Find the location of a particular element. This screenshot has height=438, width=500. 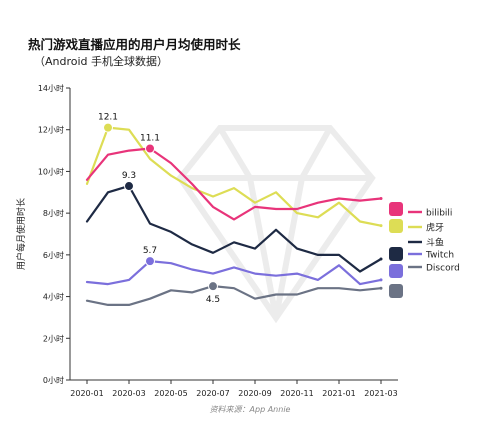

legend-label: 虎牙 is located at coordinates (435, 228).